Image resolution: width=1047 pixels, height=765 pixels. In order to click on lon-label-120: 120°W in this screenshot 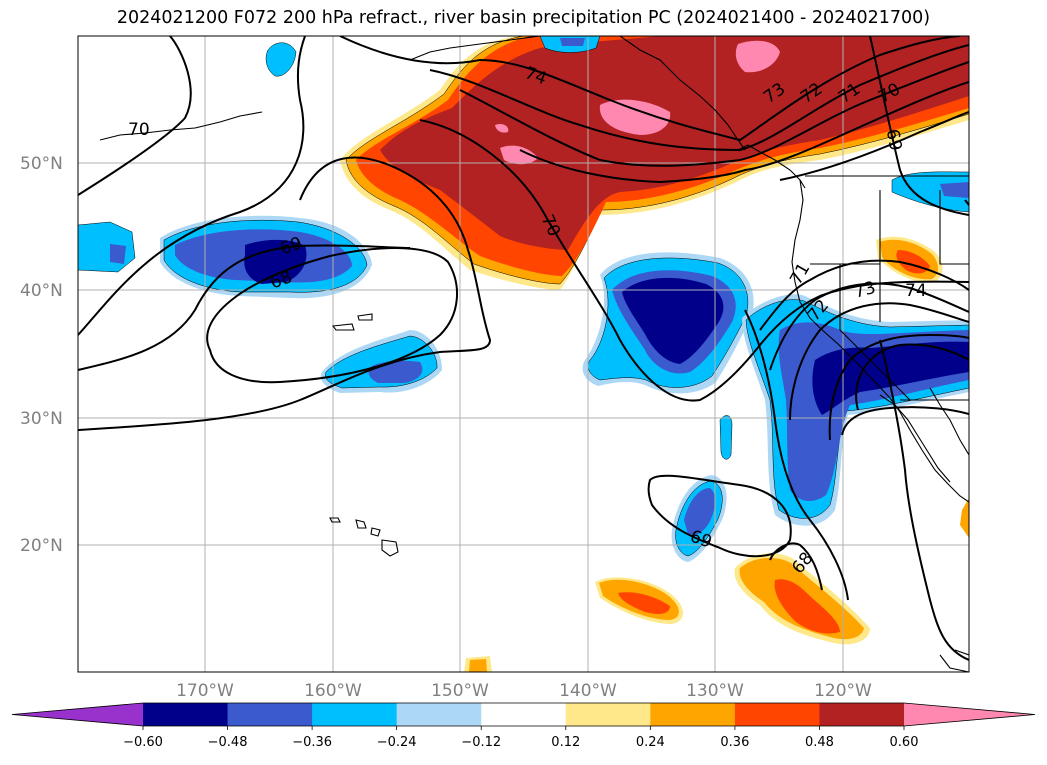, I will do `click(843, 691)`.